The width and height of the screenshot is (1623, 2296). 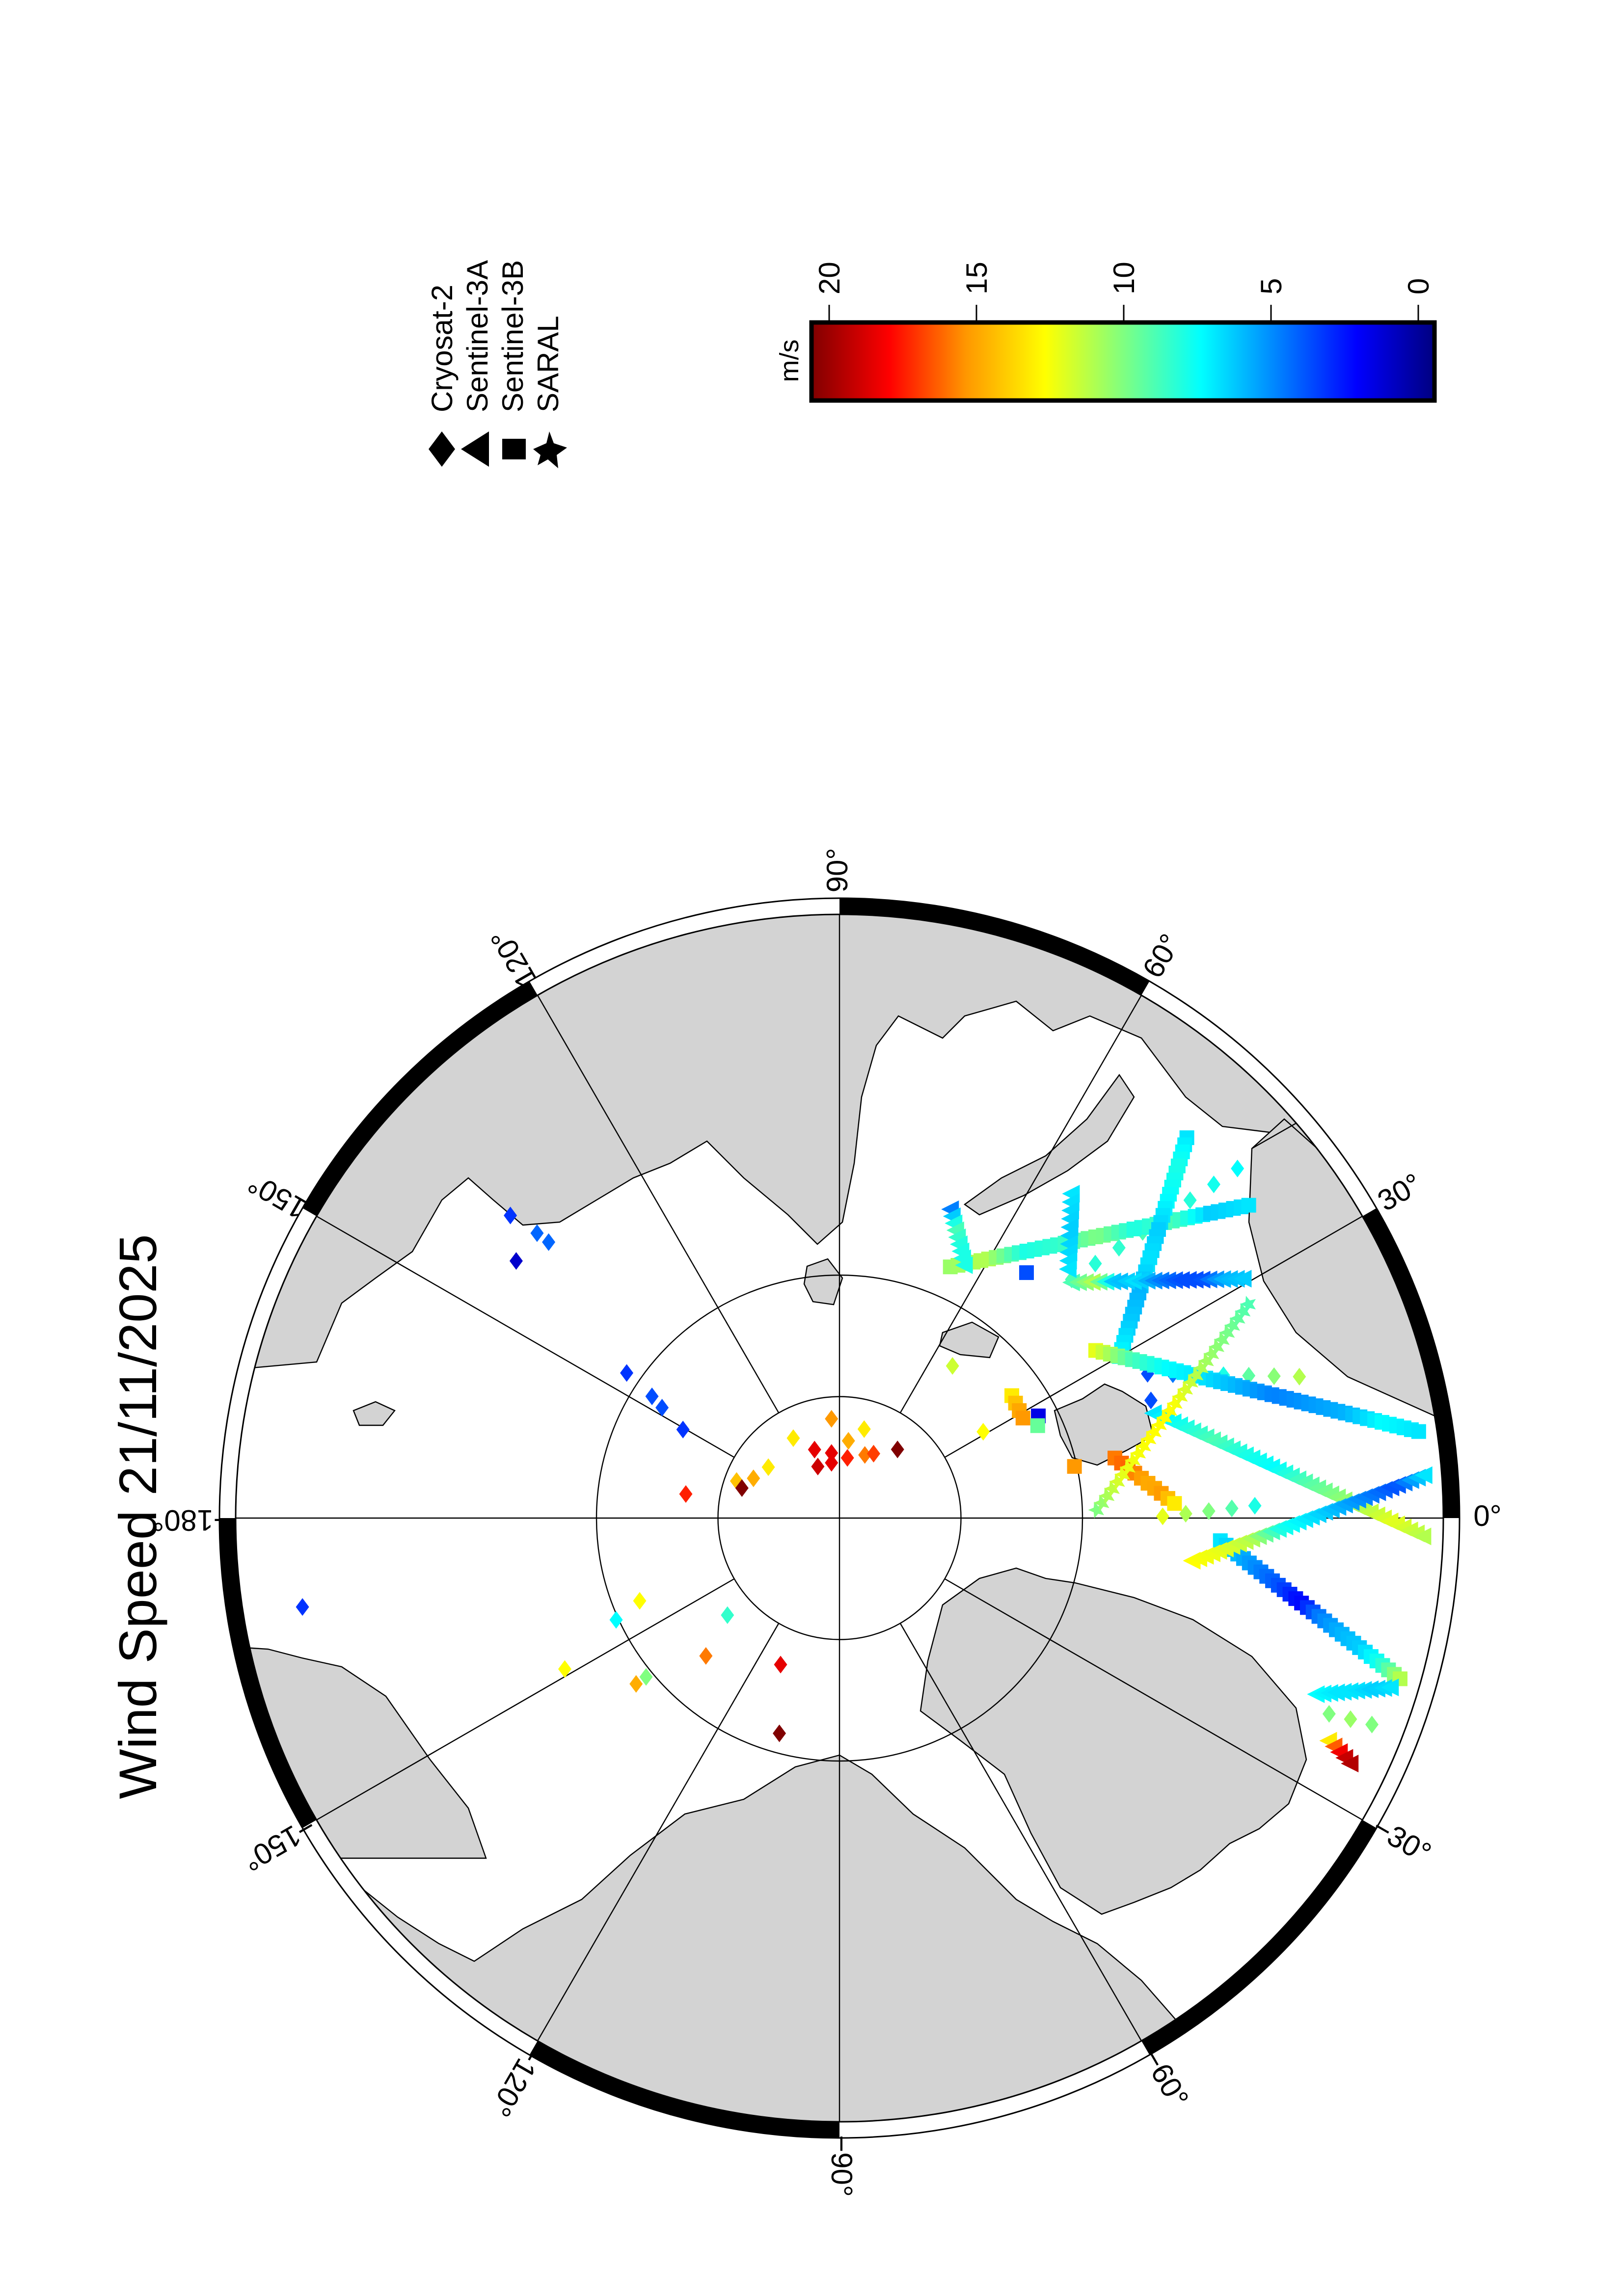 What do you see at coordinates (514, 449) in the screenshot?
I see `square-marker-icon` at bounding box center [514, 449].